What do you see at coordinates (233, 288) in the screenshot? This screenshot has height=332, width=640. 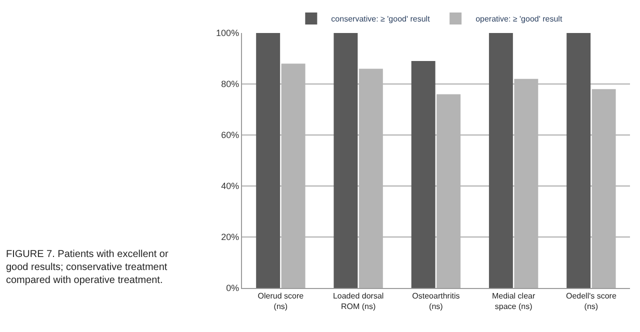 I see `y-tick-label: 0%` at bounding box center [233, 288].